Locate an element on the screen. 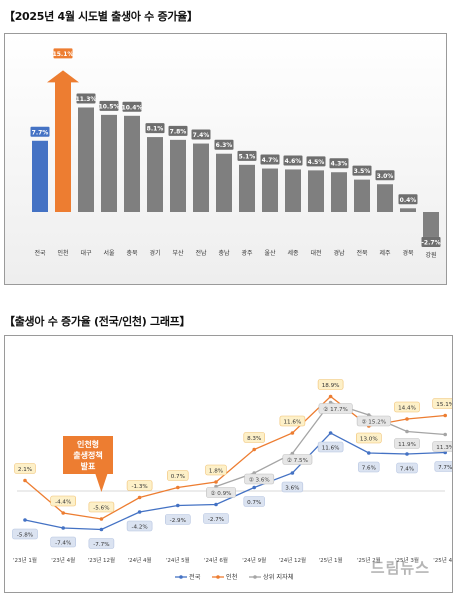 Image resolution: width=457 pixels, height=597 pixels. legend-label: 상위 지자체 is located at coordinates (278, 577).